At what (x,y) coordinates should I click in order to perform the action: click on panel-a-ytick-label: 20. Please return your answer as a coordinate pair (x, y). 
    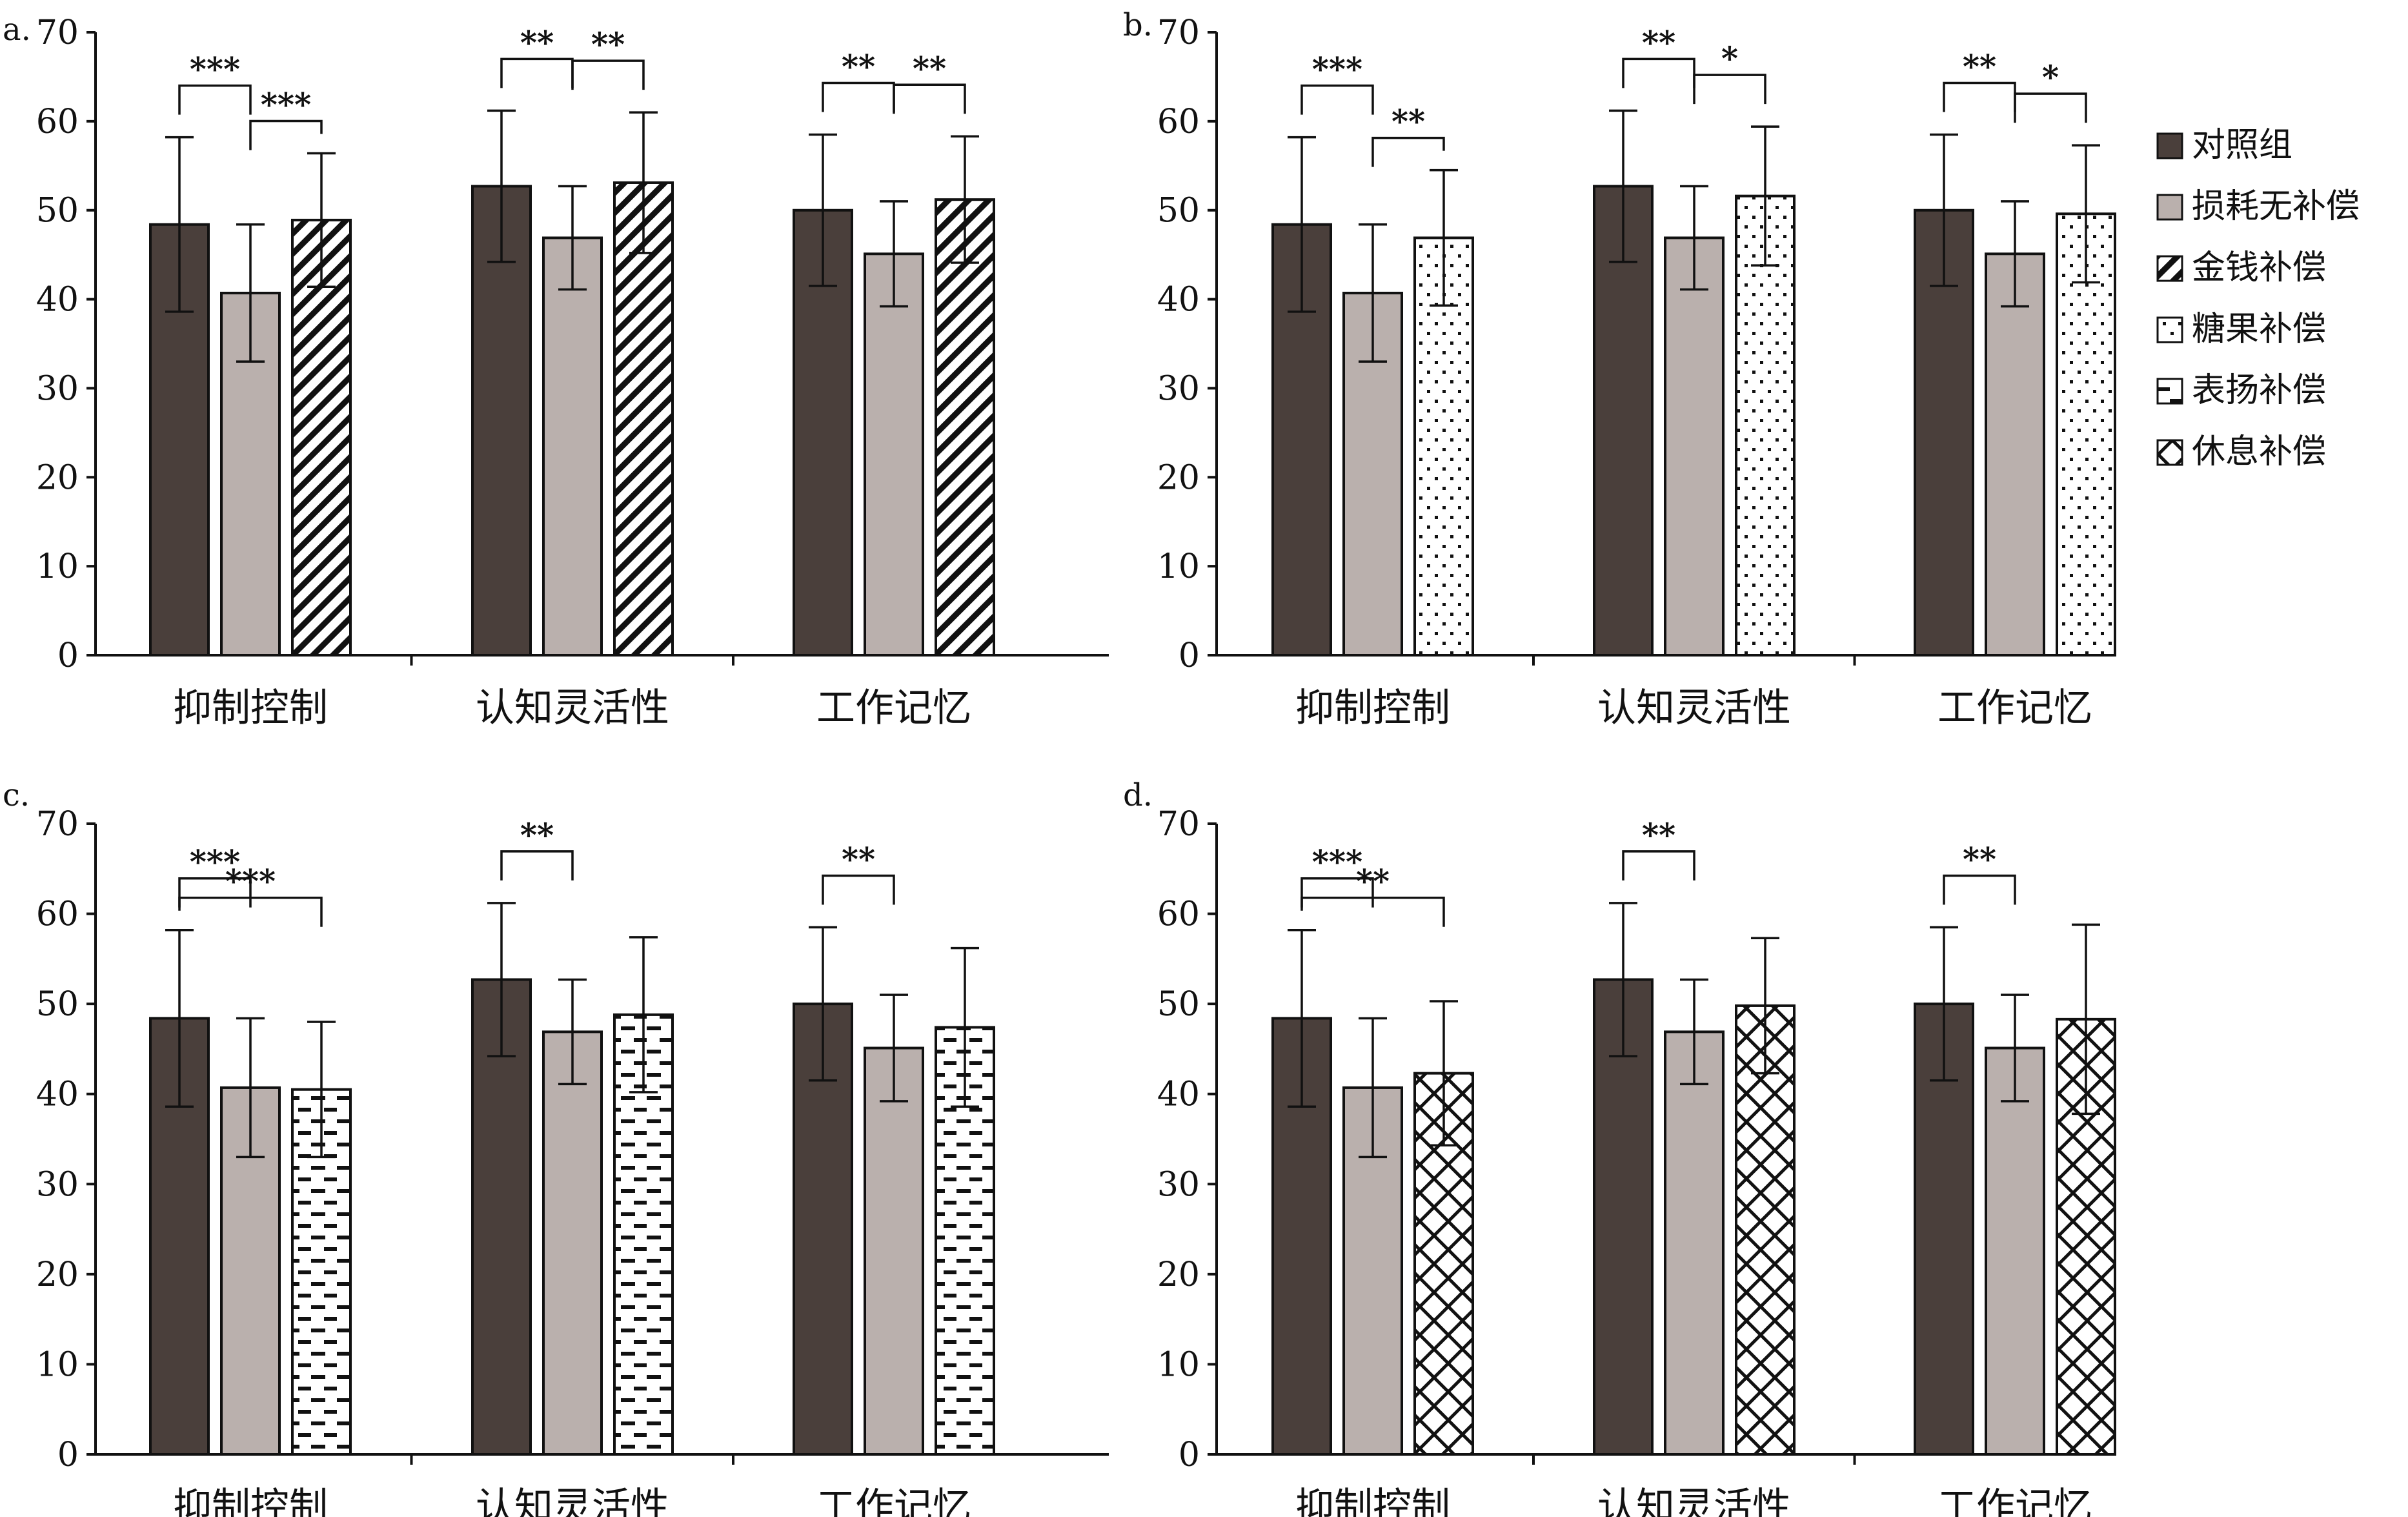
    Looking at the image, I should click on (58, 478).